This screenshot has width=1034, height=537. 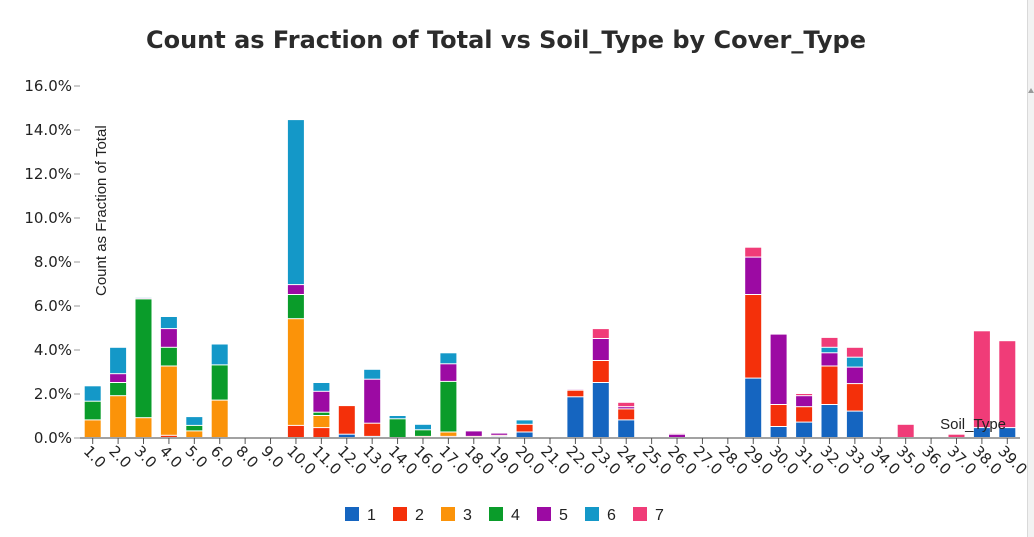 What do you see at coordinates (1030, 268) in the screenshot?
I see `scrollbar` at bounding box center [1030, 268].